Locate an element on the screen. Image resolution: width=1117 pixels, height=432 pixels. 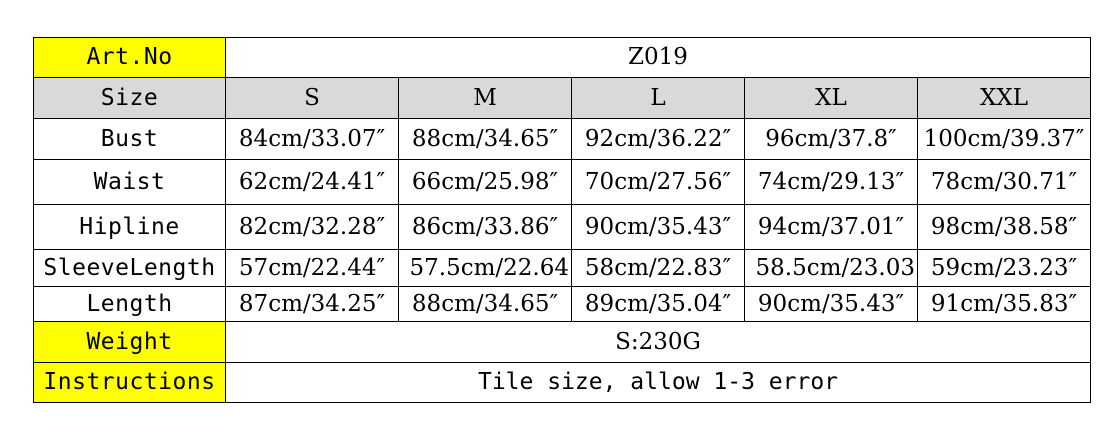
bust-value-xl: 96cm/37.8″ is located at coordinates (831, 139).